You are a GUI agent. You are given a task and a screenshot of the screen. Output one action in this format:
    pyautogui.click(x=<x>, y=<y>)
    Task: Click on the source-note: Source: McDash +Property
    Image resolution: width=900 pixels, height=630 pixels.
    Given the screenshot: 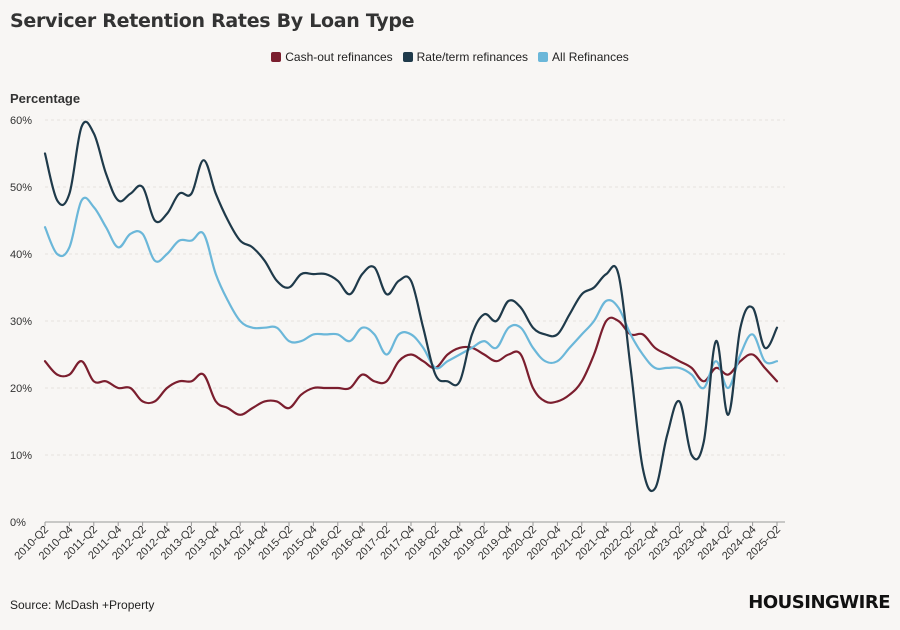 What is the action you would take?
    pyautogui.click(x=82, y=605)
    